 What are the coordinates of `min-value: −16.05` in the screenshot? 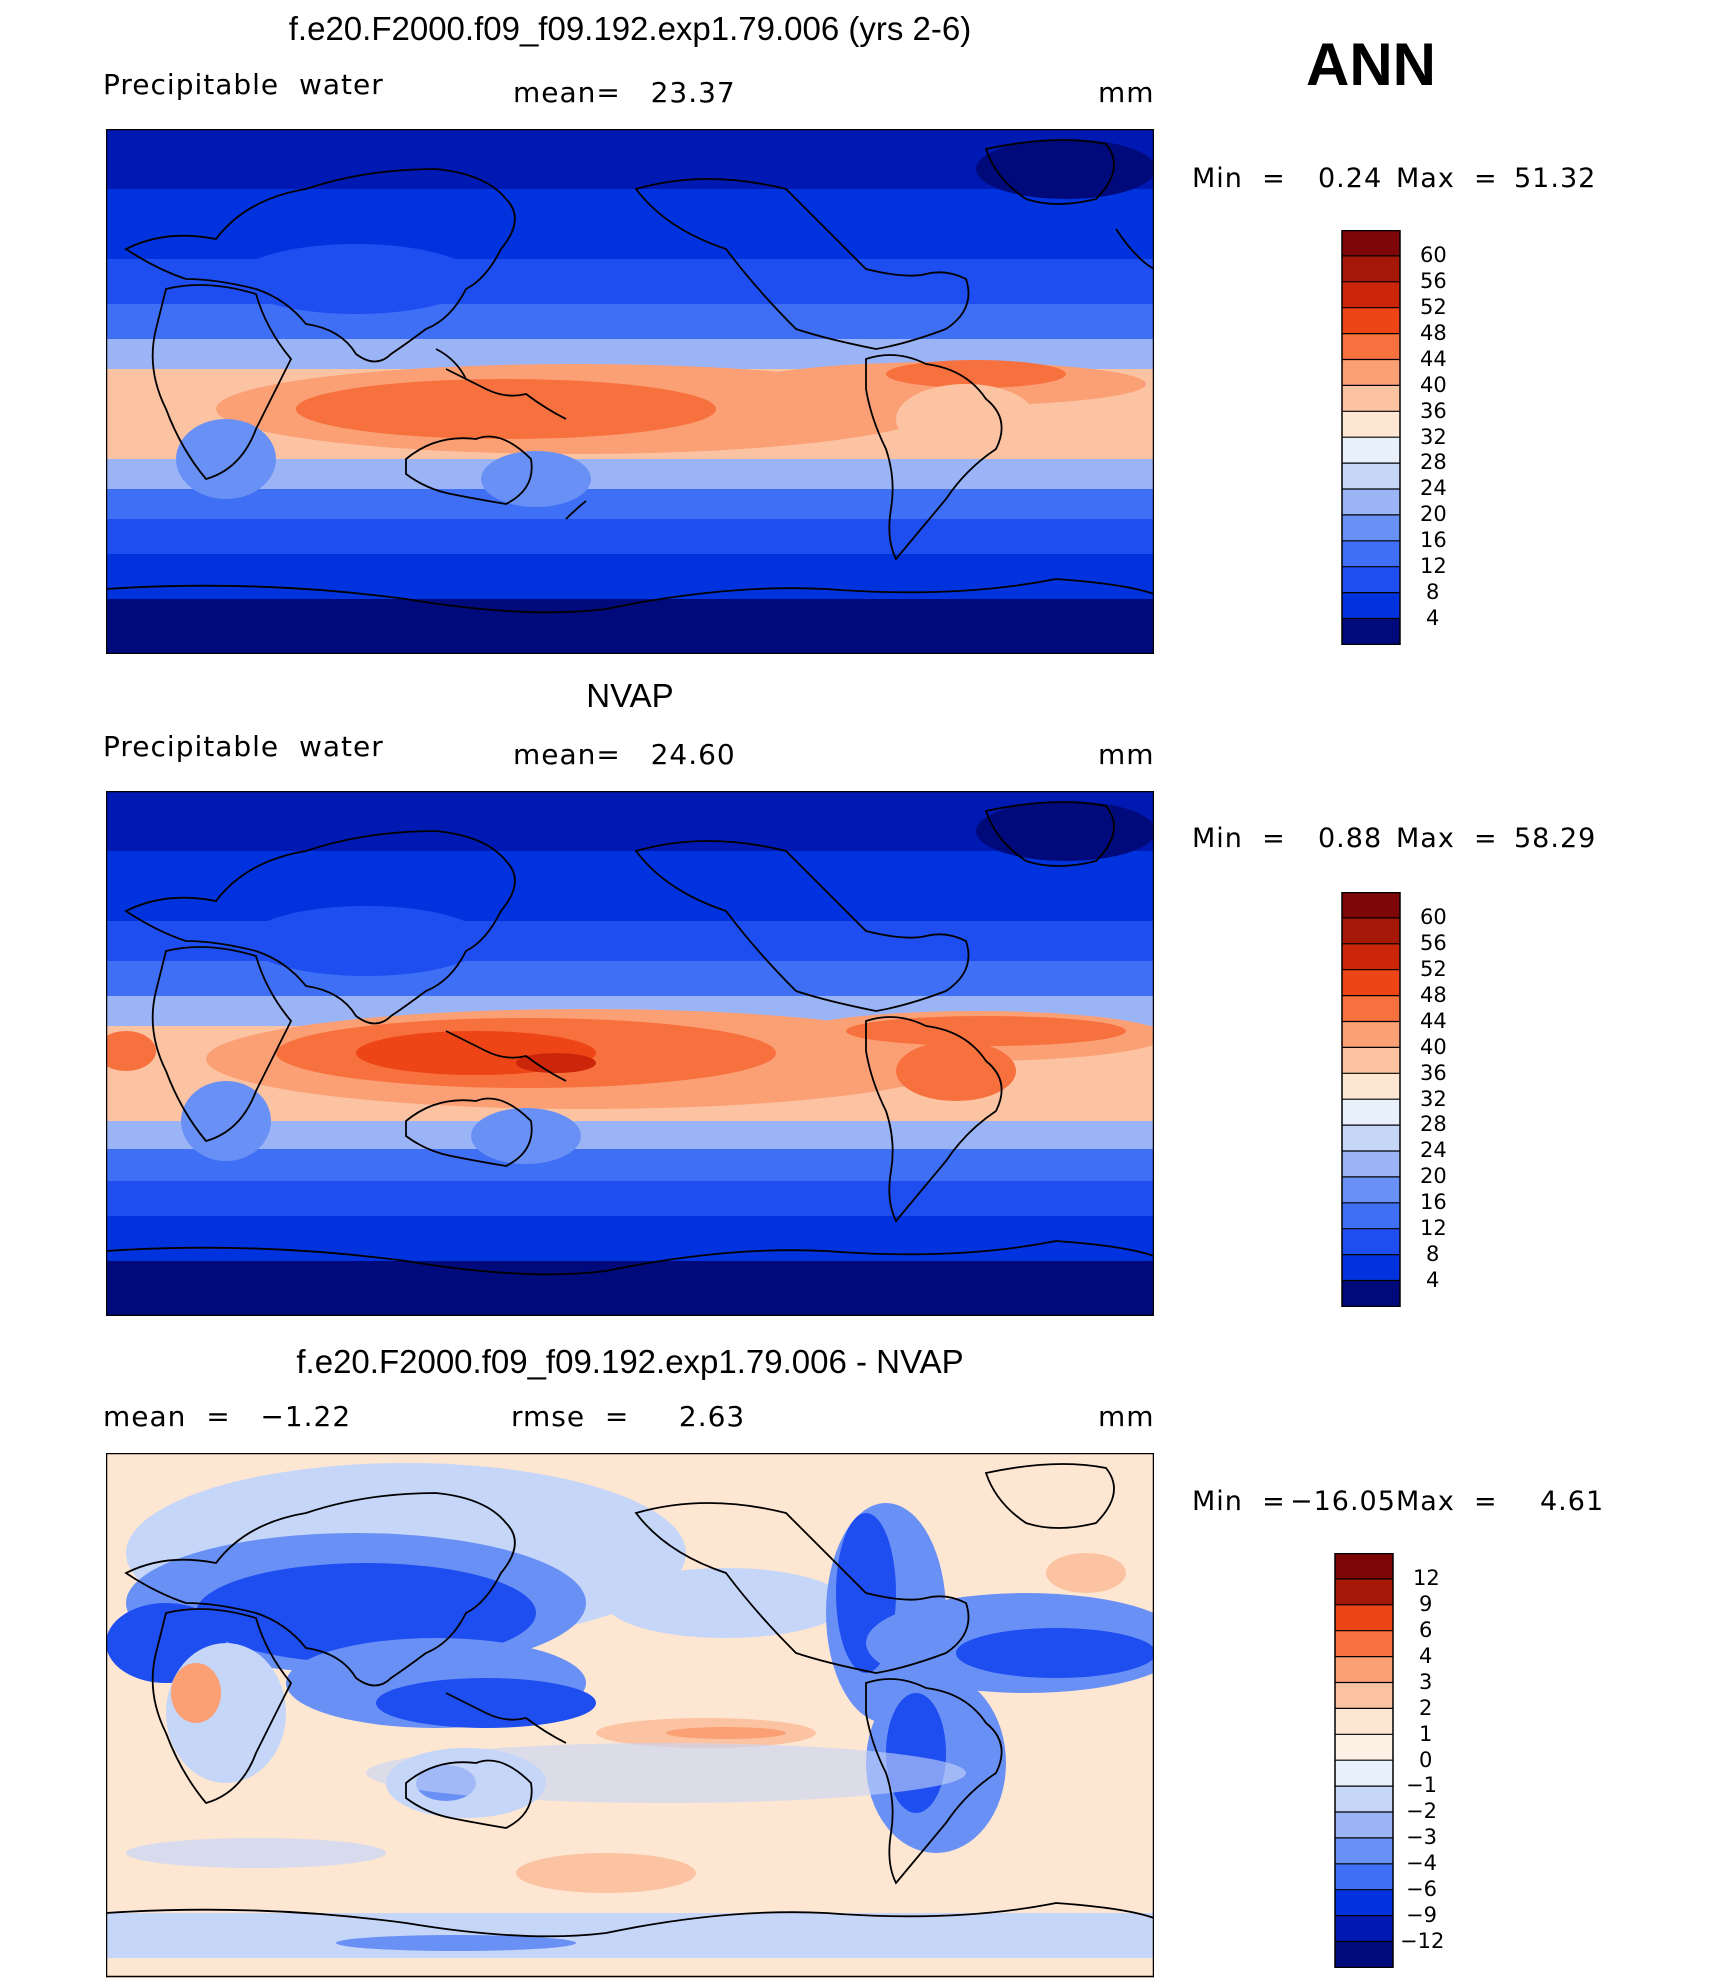 It's located at (1343, 1501).